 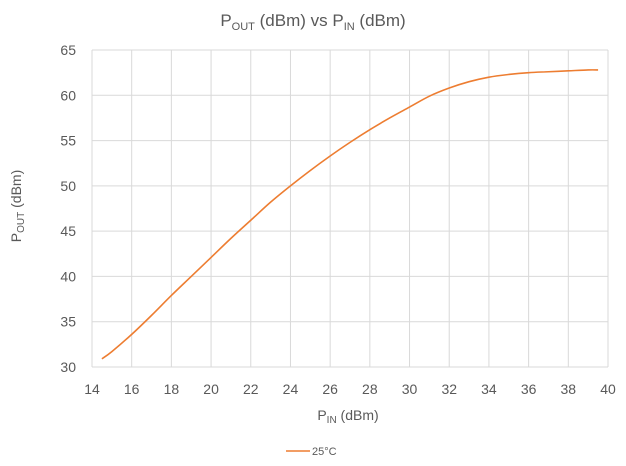 What do you see at coordinates (244, 27) in the screenshot?
I see `chart-title-subscript-out: OUT` at bounding box center [244, 27].